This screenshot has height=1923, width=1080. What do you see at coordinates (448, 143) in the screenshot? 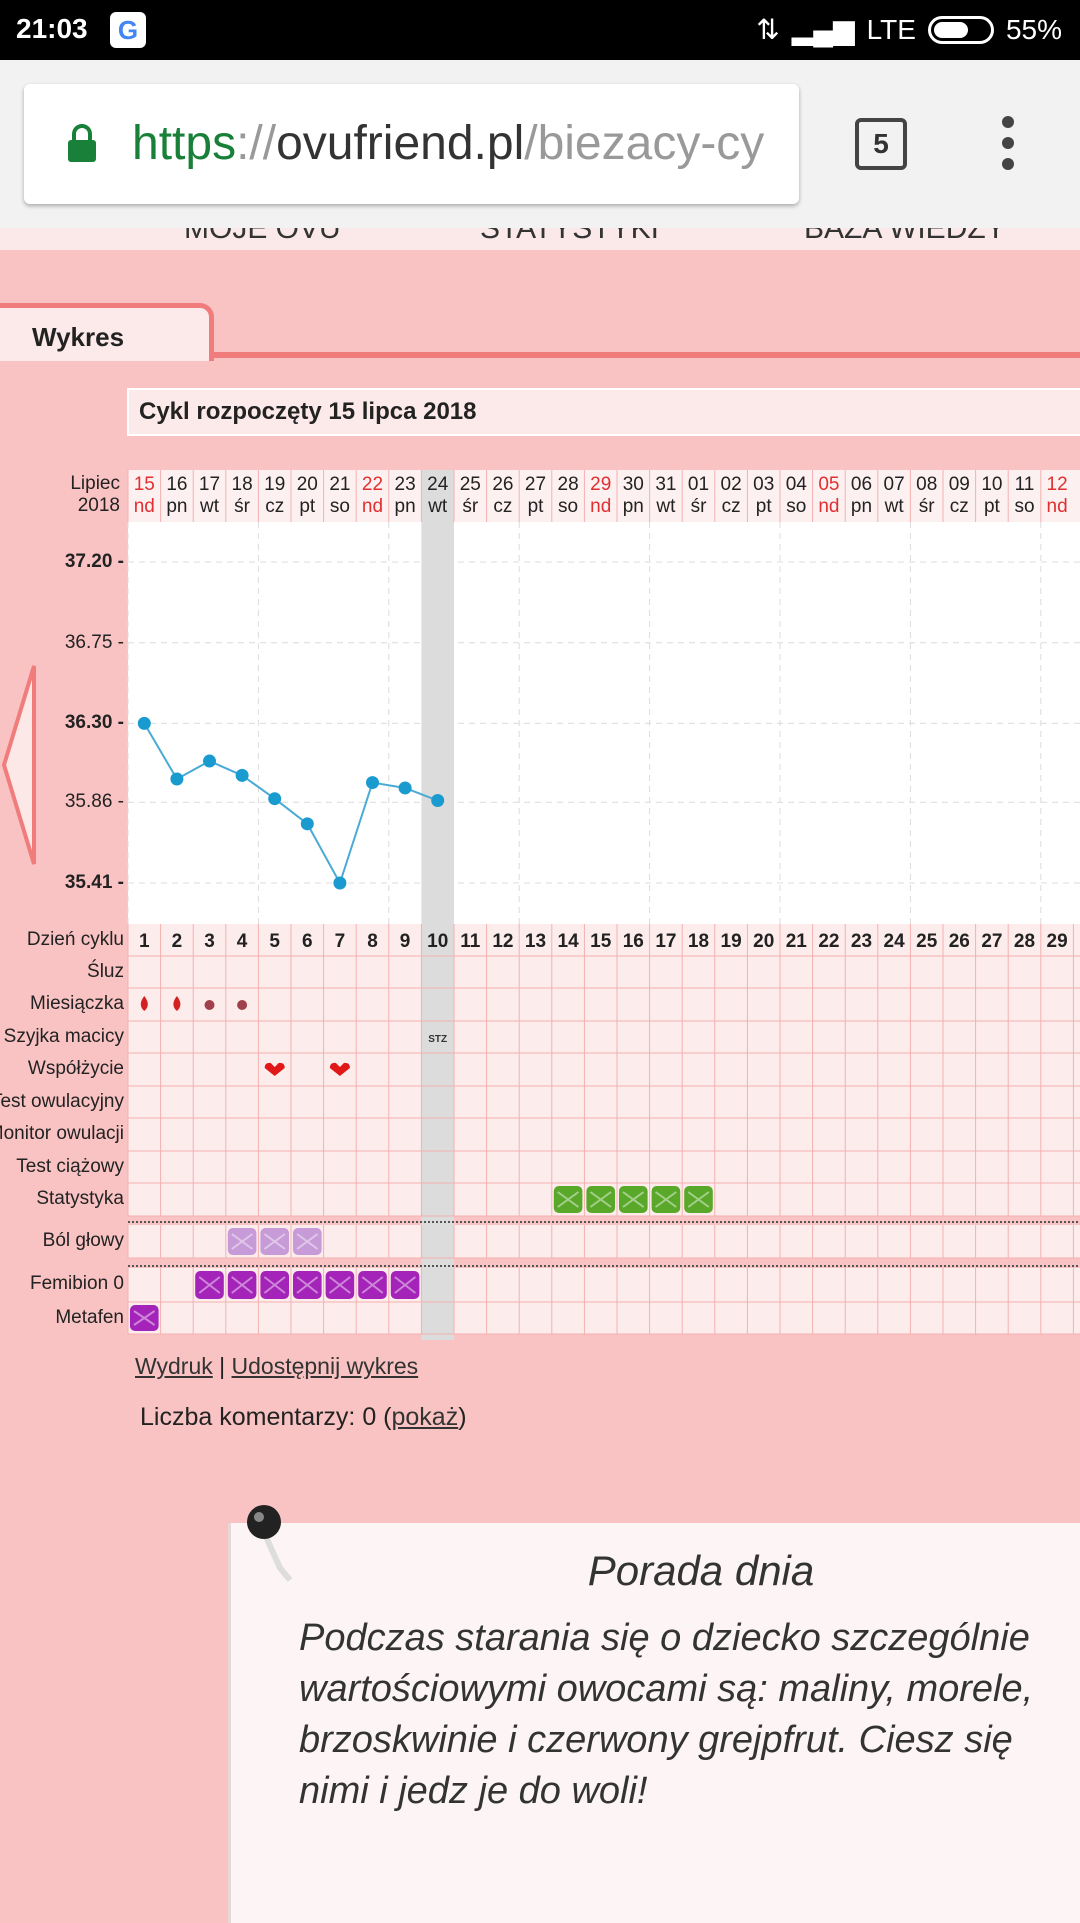
I see `url-text: https://ovufriend.pl/biezacy-cy` at bounding box center [448, 143].